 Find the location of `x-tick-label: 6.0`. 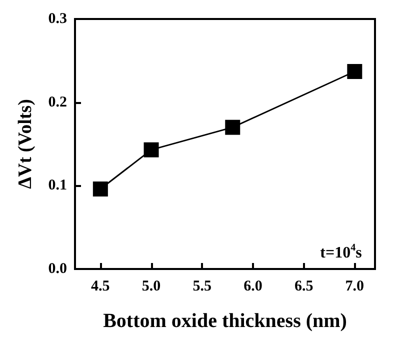

x-tick-label: 6.0 is located at coordinates (253, 286).